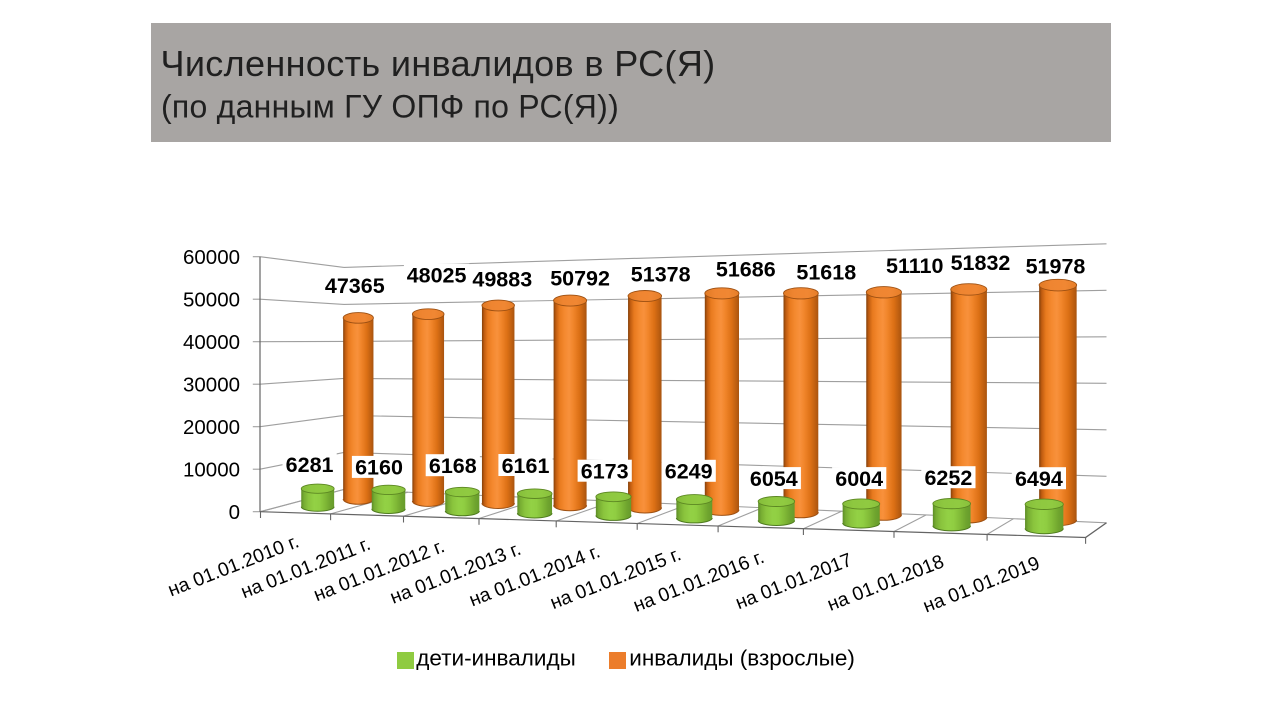 Image resolution: width=1280 pixels, height=725 pixels. What do you see at coordinates (742, 658) in the screenshot?
I see `svg-text: инвалиды (взрослые)` at bounding box center [742, 658].